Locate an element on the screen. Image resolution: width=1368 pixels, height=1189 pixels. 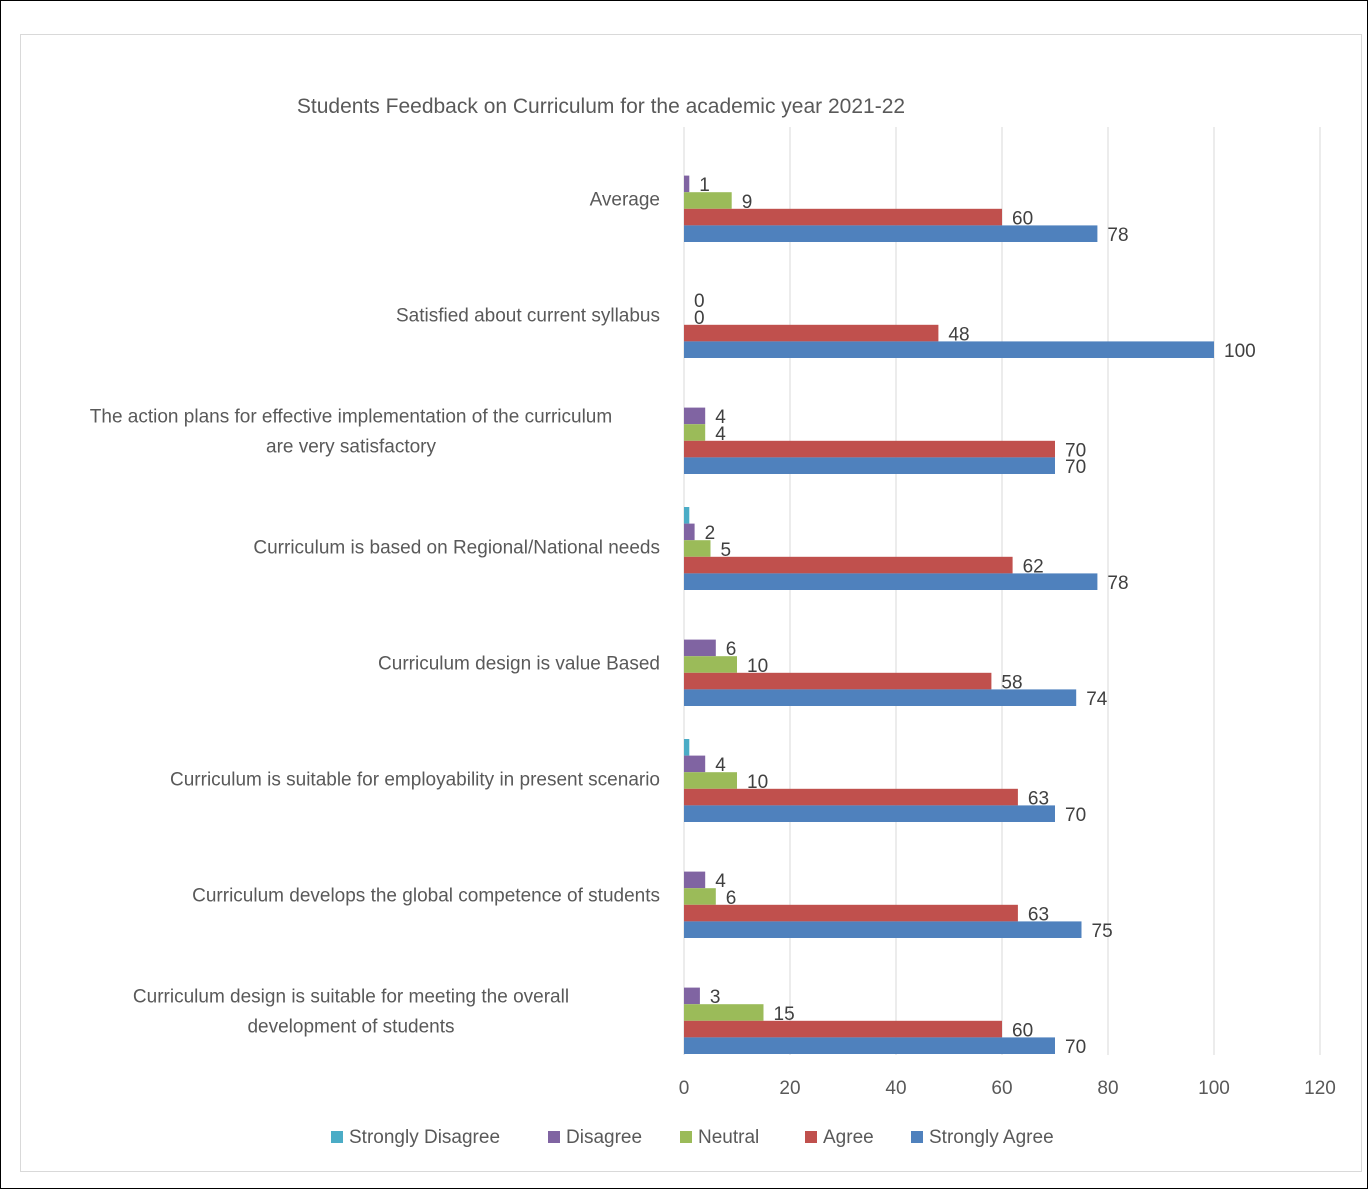
data-label-strongly-agree-5: 70 is located at coordinates (1075, 815).